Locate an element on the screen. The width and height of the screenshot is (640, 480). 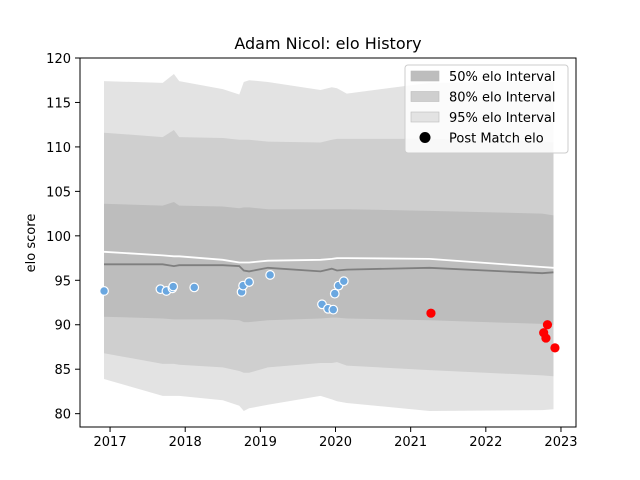
chart-title: Adam Nicol: elo History is located at coordinates (327, 43).